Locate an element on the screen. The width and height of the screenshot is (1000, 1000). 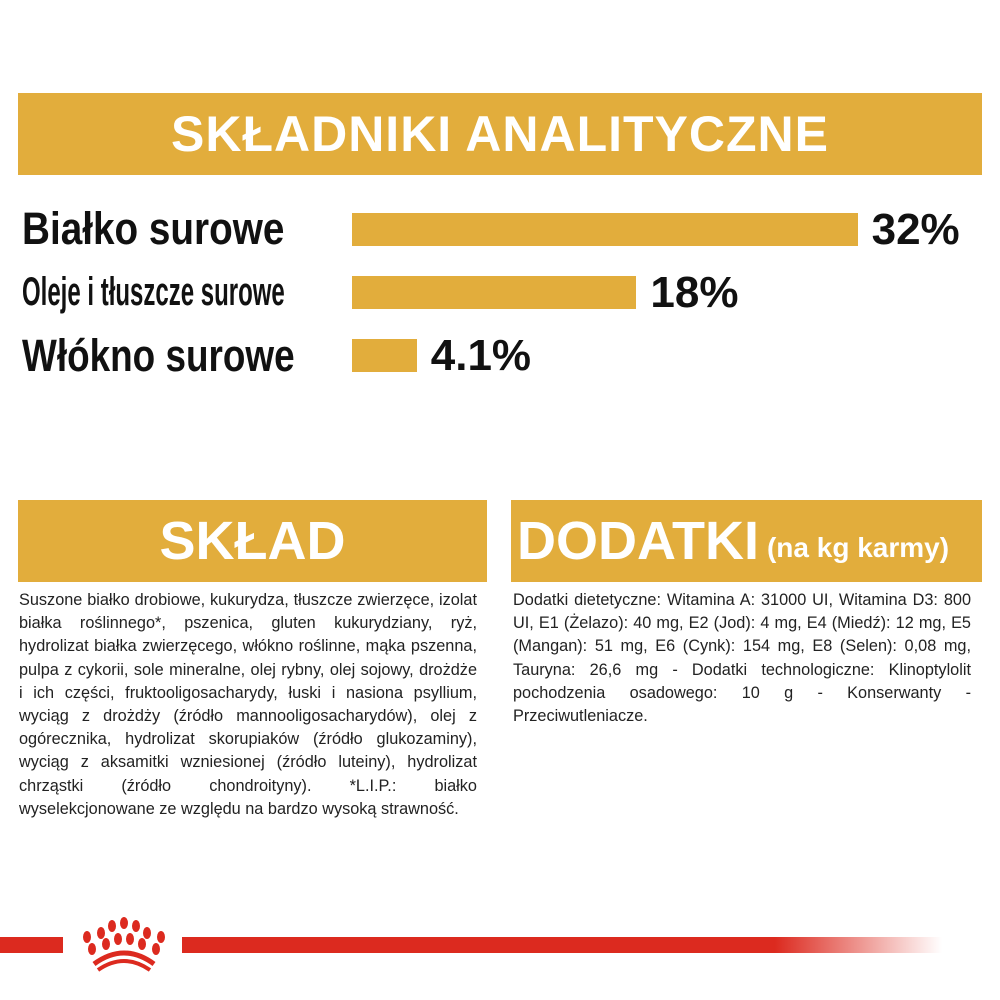
bar-wlokno is located at coordinates (384, 355).